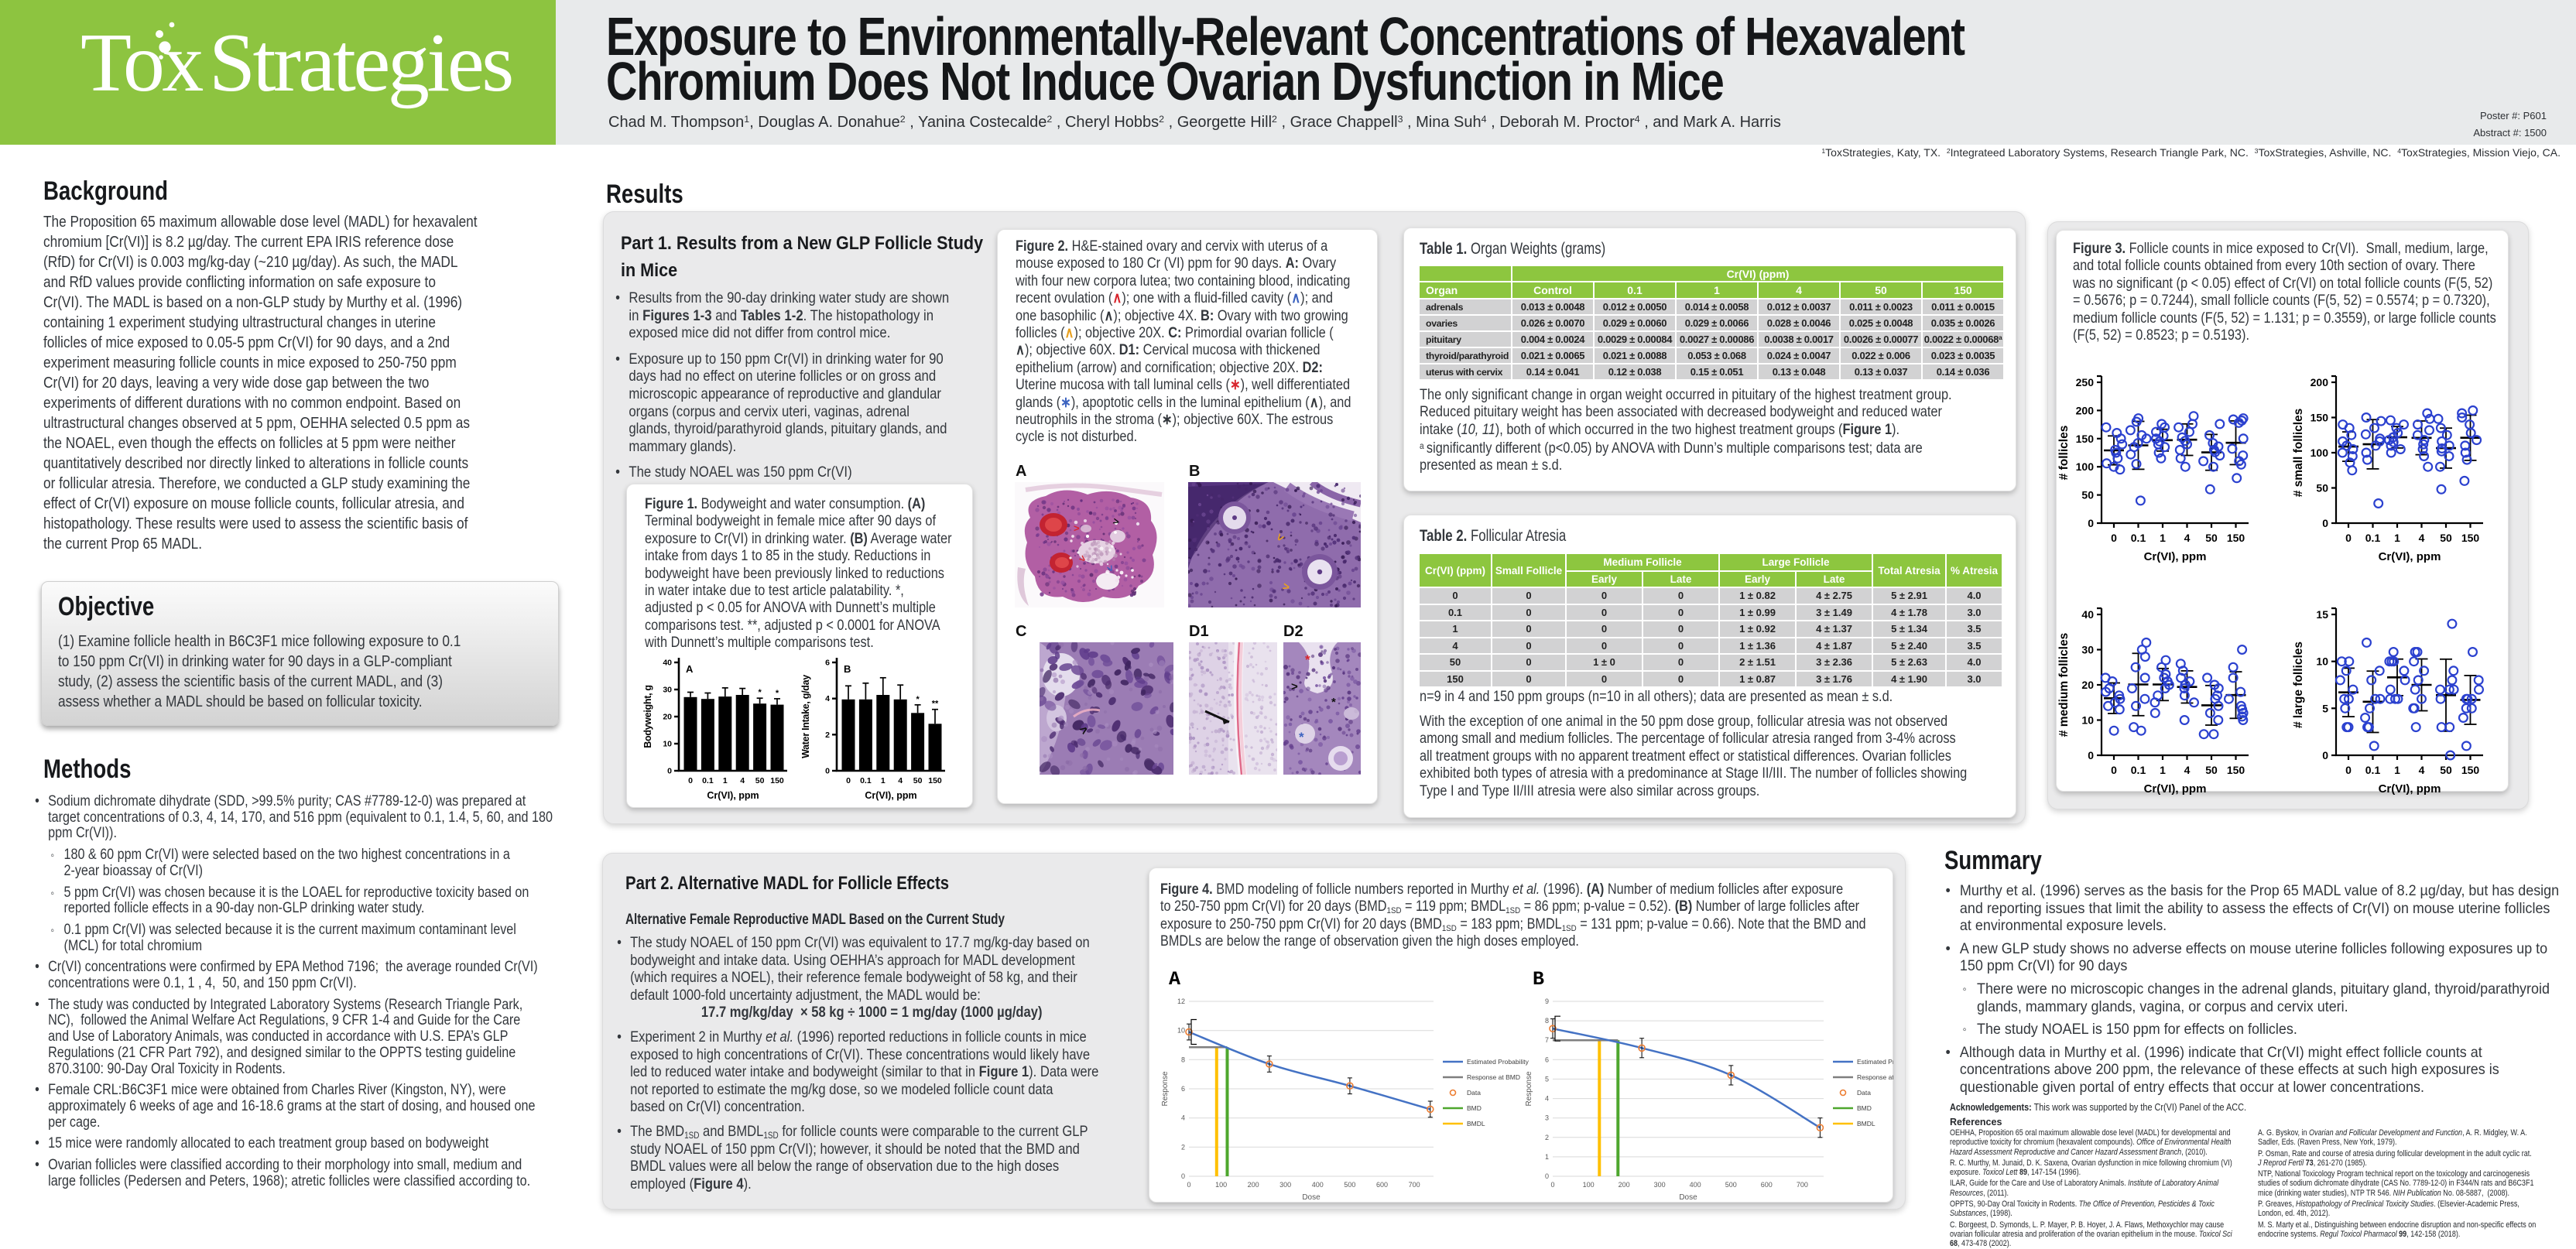 Image resolution: width=2576 pixels, height=1249 pixels. What do you see at coordinates (1547, 1118) in the screenshot?
I see `svg-text: 3` at bounding box center [1547, 1118].